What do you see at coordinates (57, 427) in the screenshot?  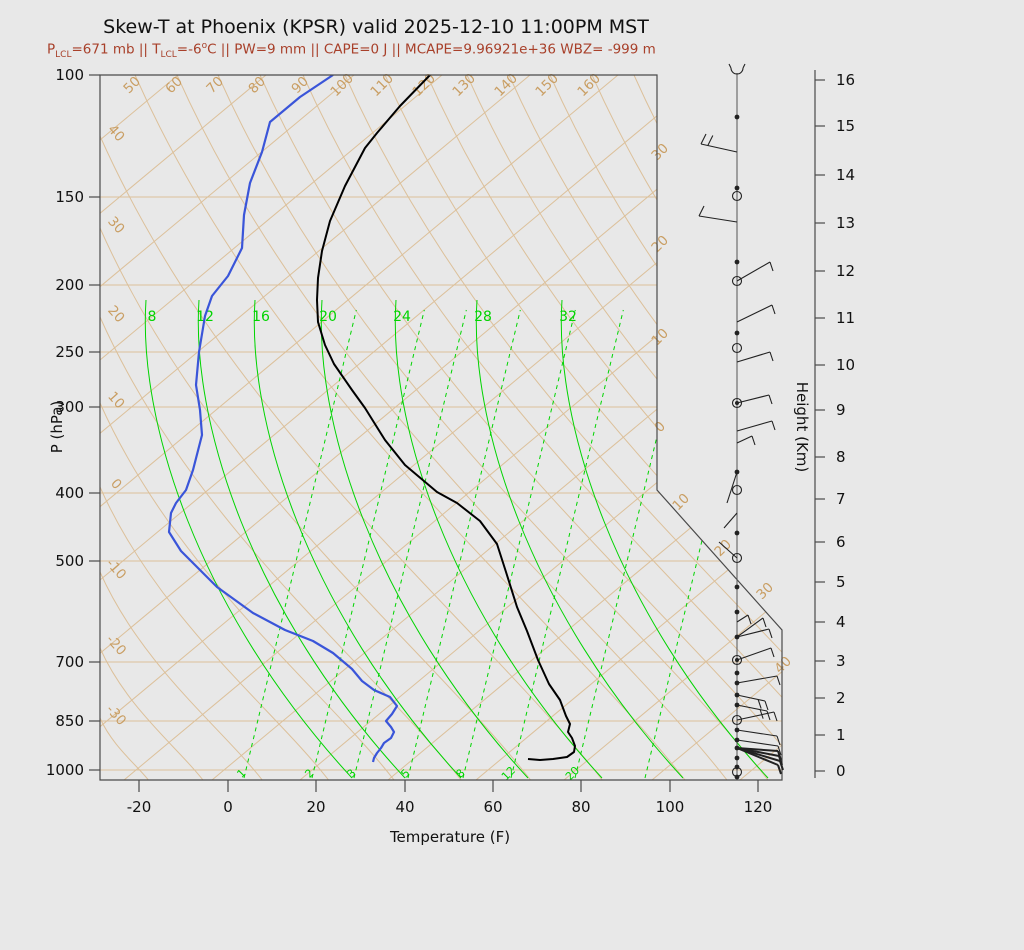 I see `pressure-axis-title: P (hPa)` at bounding box center [57, 427].